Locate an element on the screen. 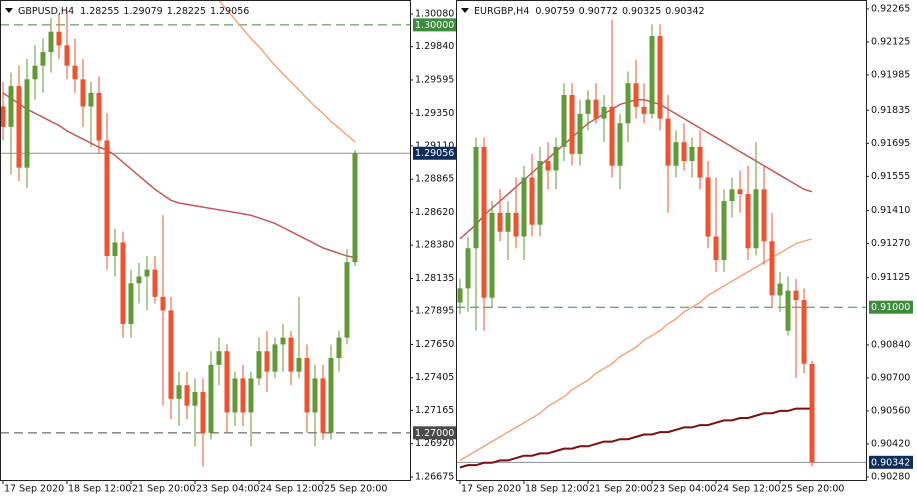  y-tick-label: 1.27405 is located at coordinates (434, 377).